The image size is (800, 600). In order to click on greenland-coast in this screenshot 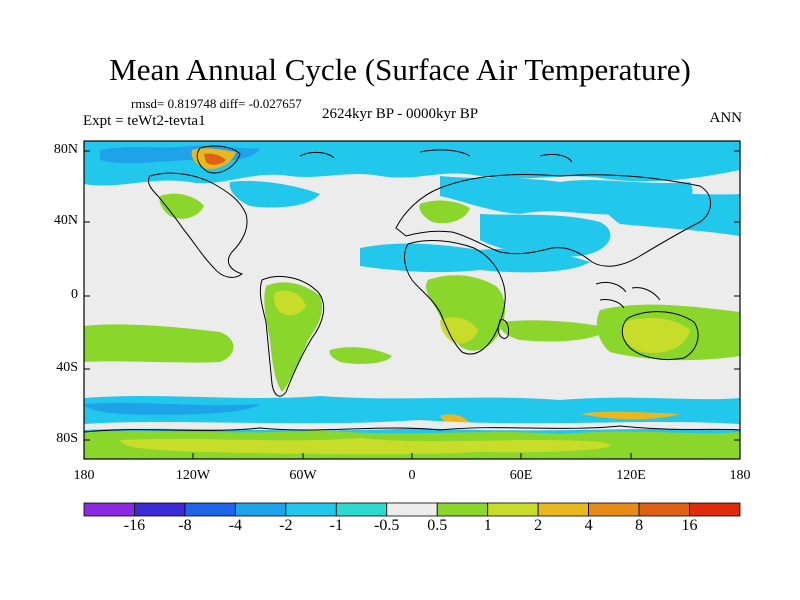, I will do `click(218, 159)`.